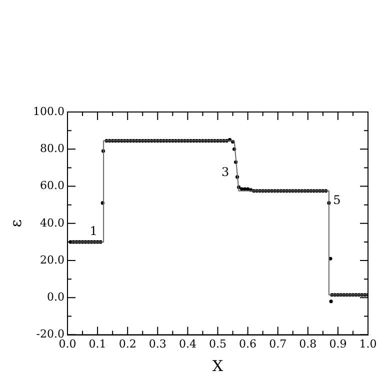  Describe the element at coordinates (368, 343) in the screenshot. I see `x-tick-label: 1.0` at that location.